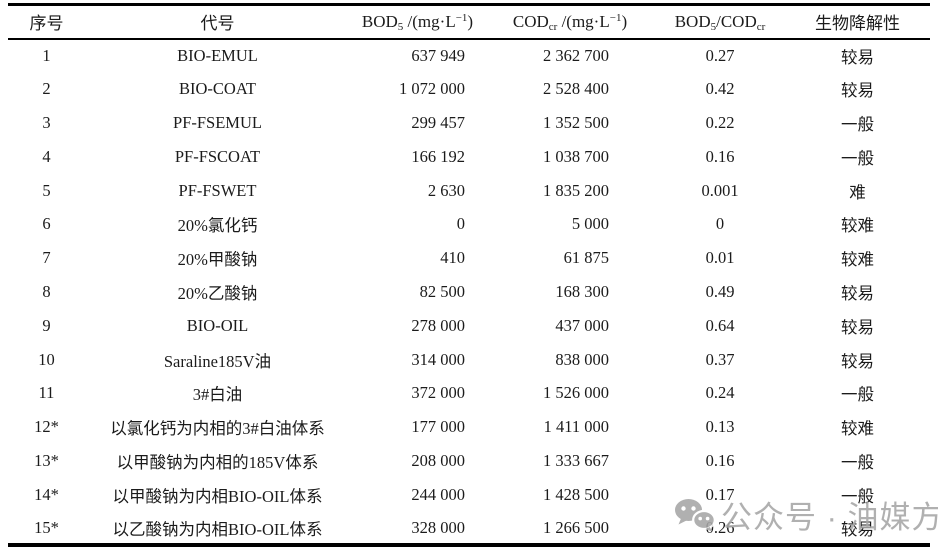  Describe the element at coordinates (438, 494) in the screenshot. I see `cell-col2: 244 000` at that location.